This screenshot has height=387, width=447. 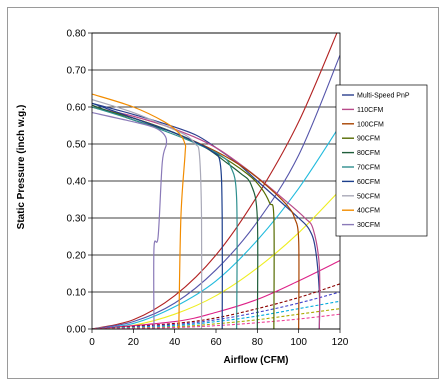 What do you see at coordinates (340, 342) in the screenshot?
I see `x-tick-label: 120` at bounding box center [340, 342].